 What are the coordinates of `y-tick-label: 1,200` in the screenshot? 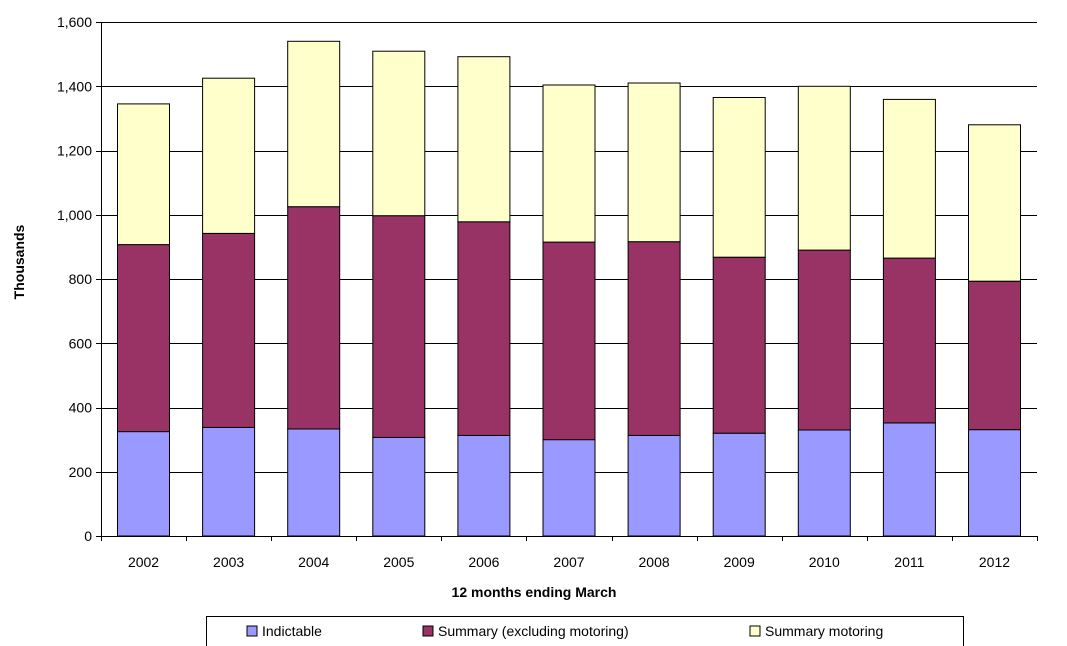 It's located at (74, 151).